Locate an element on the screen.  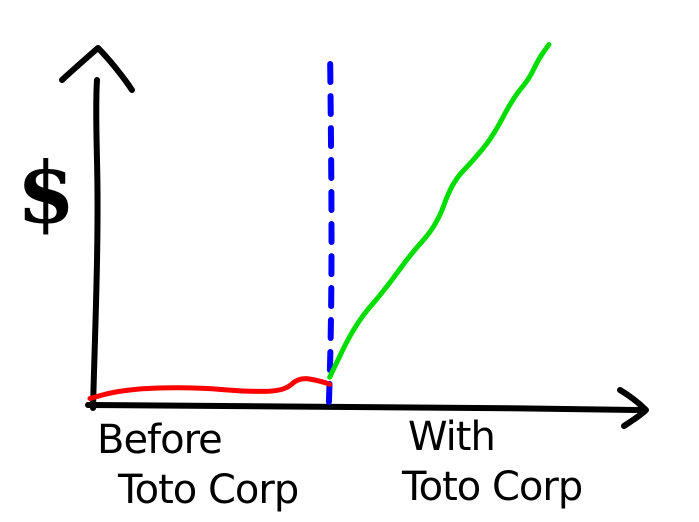
y-axis is located at coordinates (95, 244).